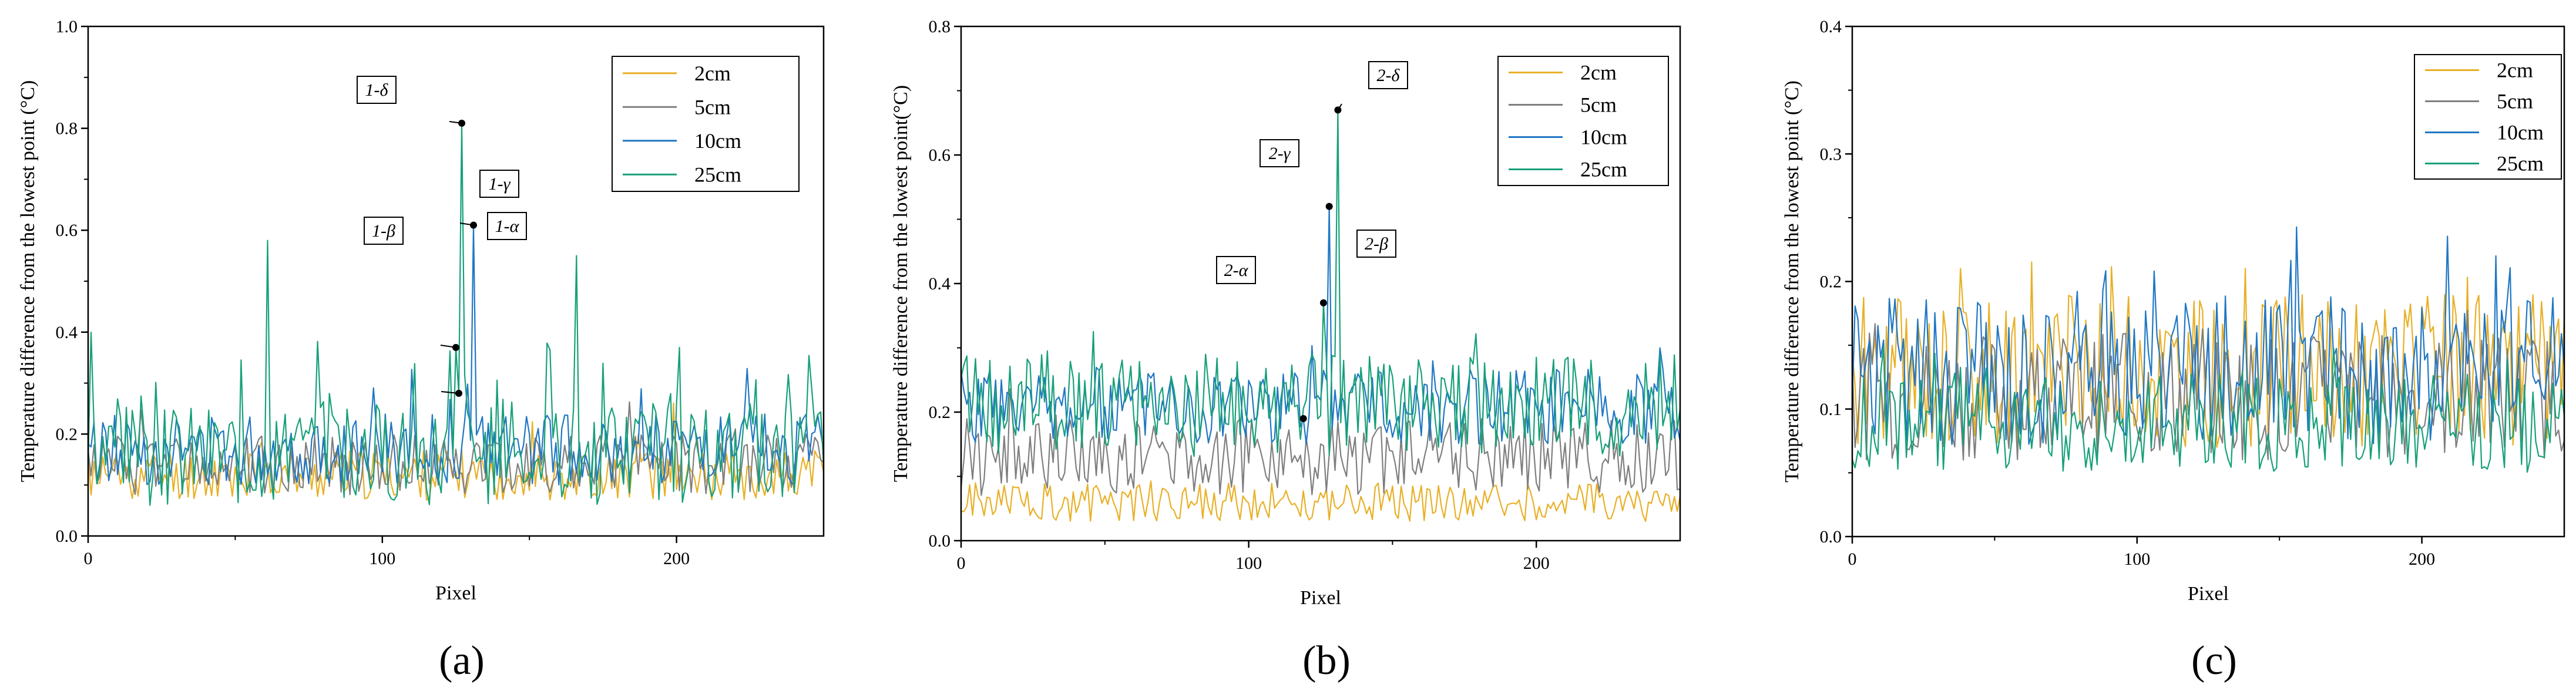  Describe the element at coordinates (2208, 336) in the screenshot. I see `series-line-10cm` at that location.